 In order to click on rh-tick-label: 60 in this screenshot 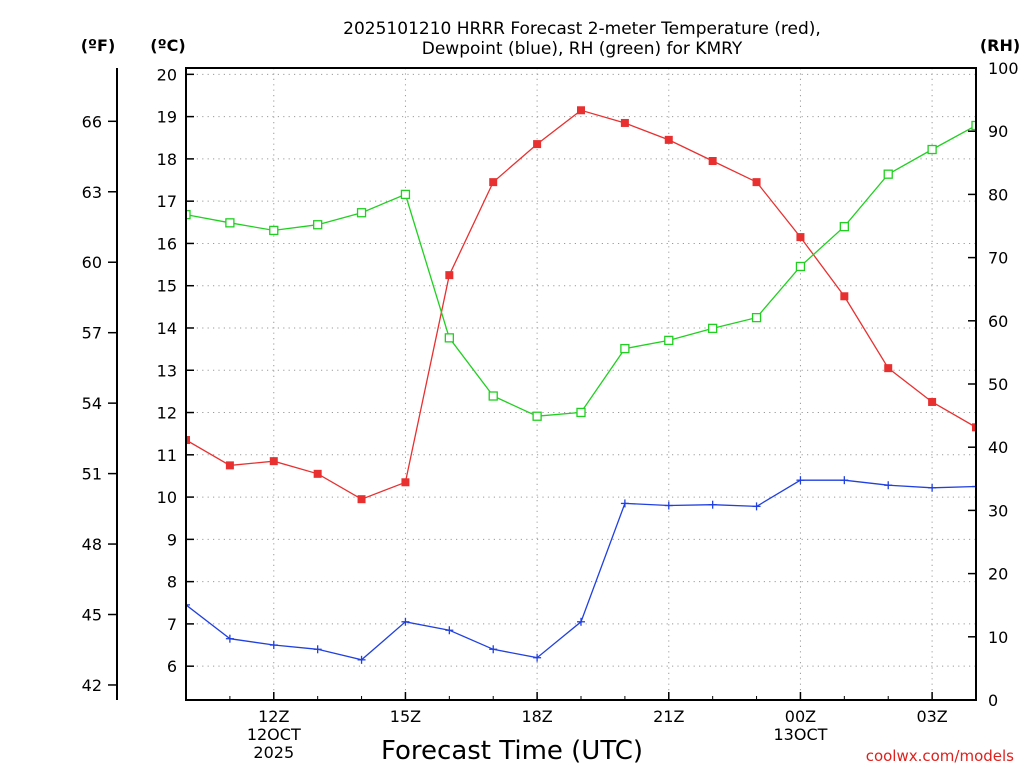, I will do `click(998, 321)`.